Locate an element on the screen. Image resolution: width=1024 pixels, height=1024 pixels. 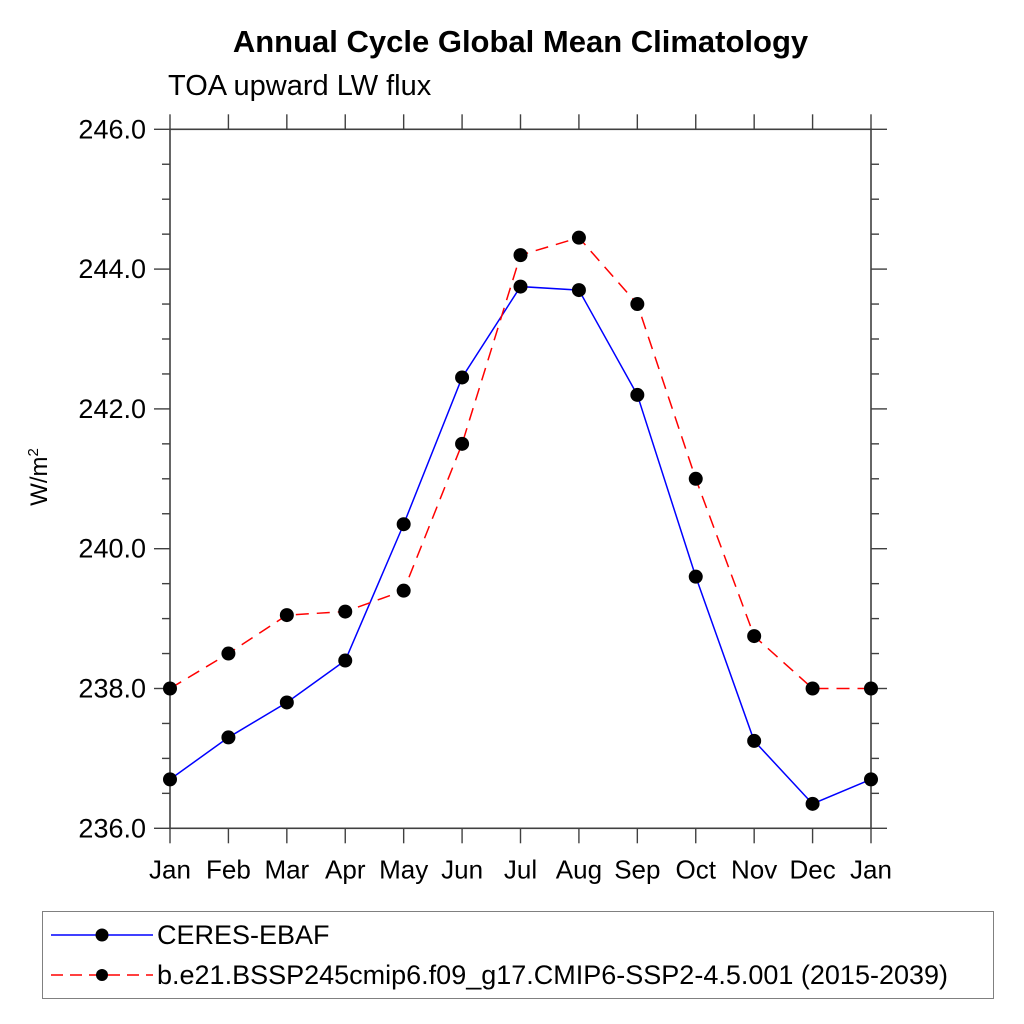
y-tick-label: 240.0 is located at coordinates (112, 549).